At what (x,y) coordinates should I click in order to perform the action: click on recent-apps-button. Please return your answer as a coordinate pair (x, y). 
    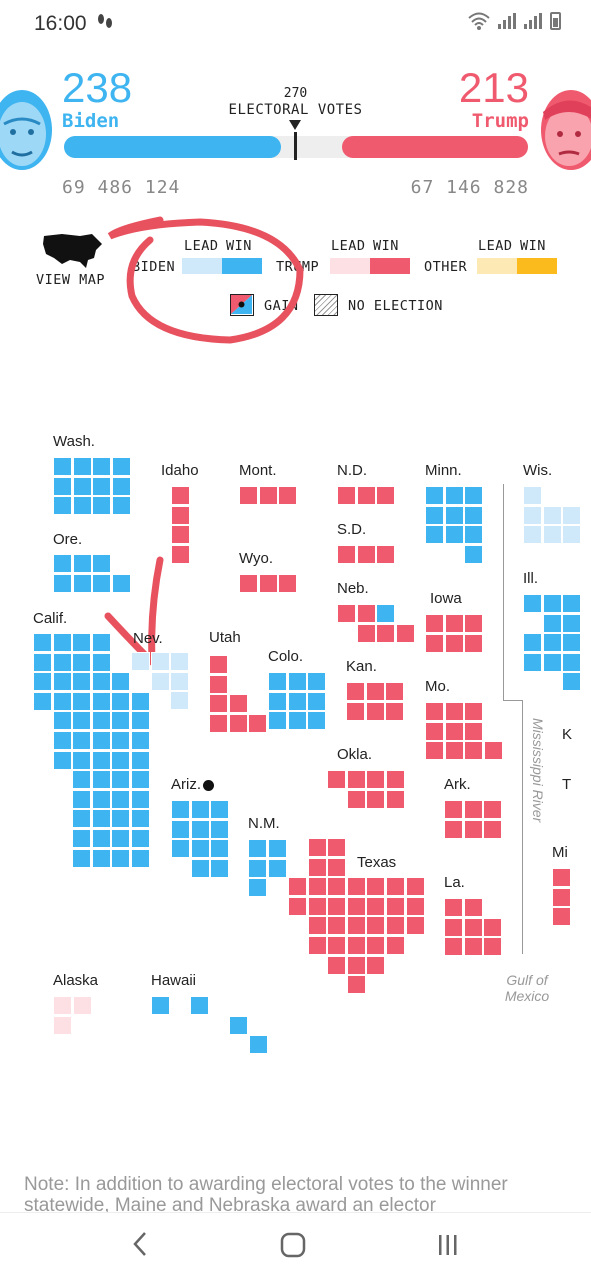
    Looking at the image, I should click on (448, 1246).